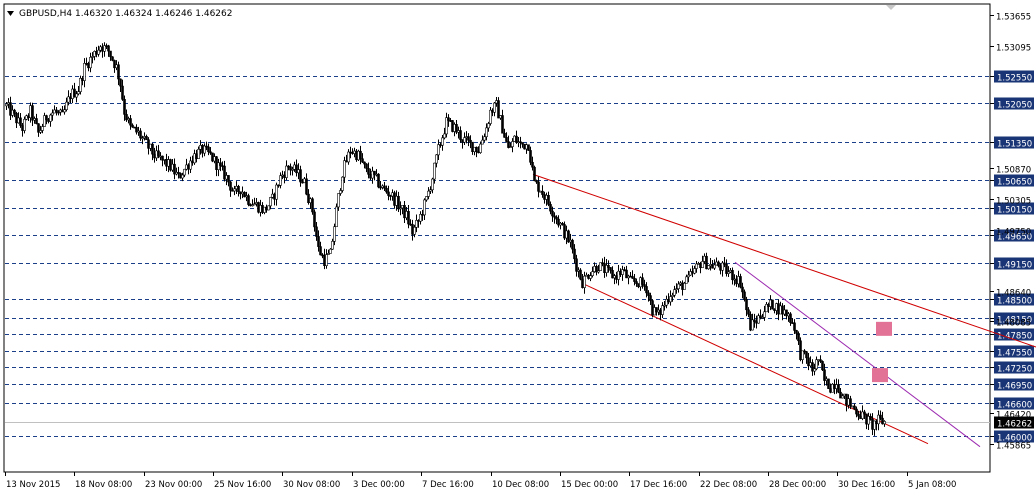 The width and height of the screenshot is (1036, 497). What do you see at coordinates (1013, 233) in the screenshot?
I see `price-axis-label: 1.49750` at bounding box center [1013, 233].